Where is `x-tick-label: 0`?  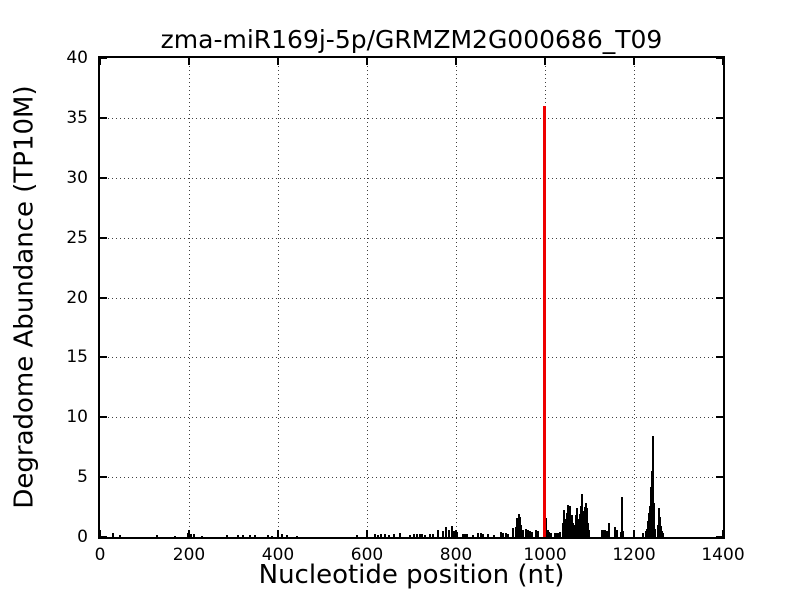 x-tick-label: 0 is located at coordinates (100, 555).